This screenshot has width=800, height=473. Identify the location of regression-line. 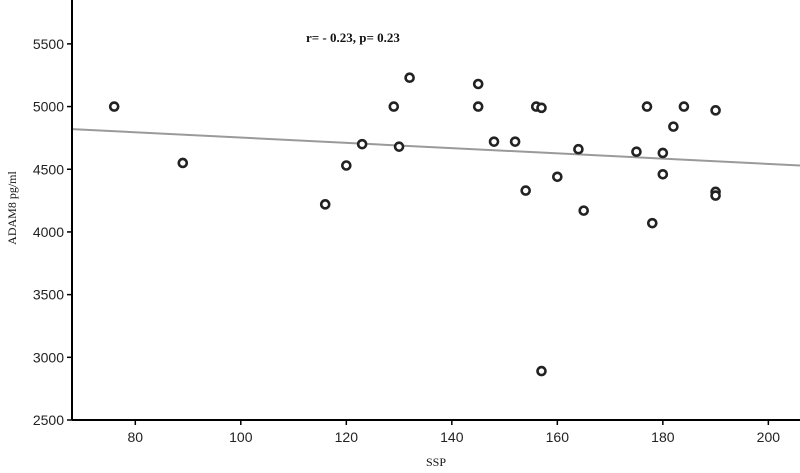
(435, 147).